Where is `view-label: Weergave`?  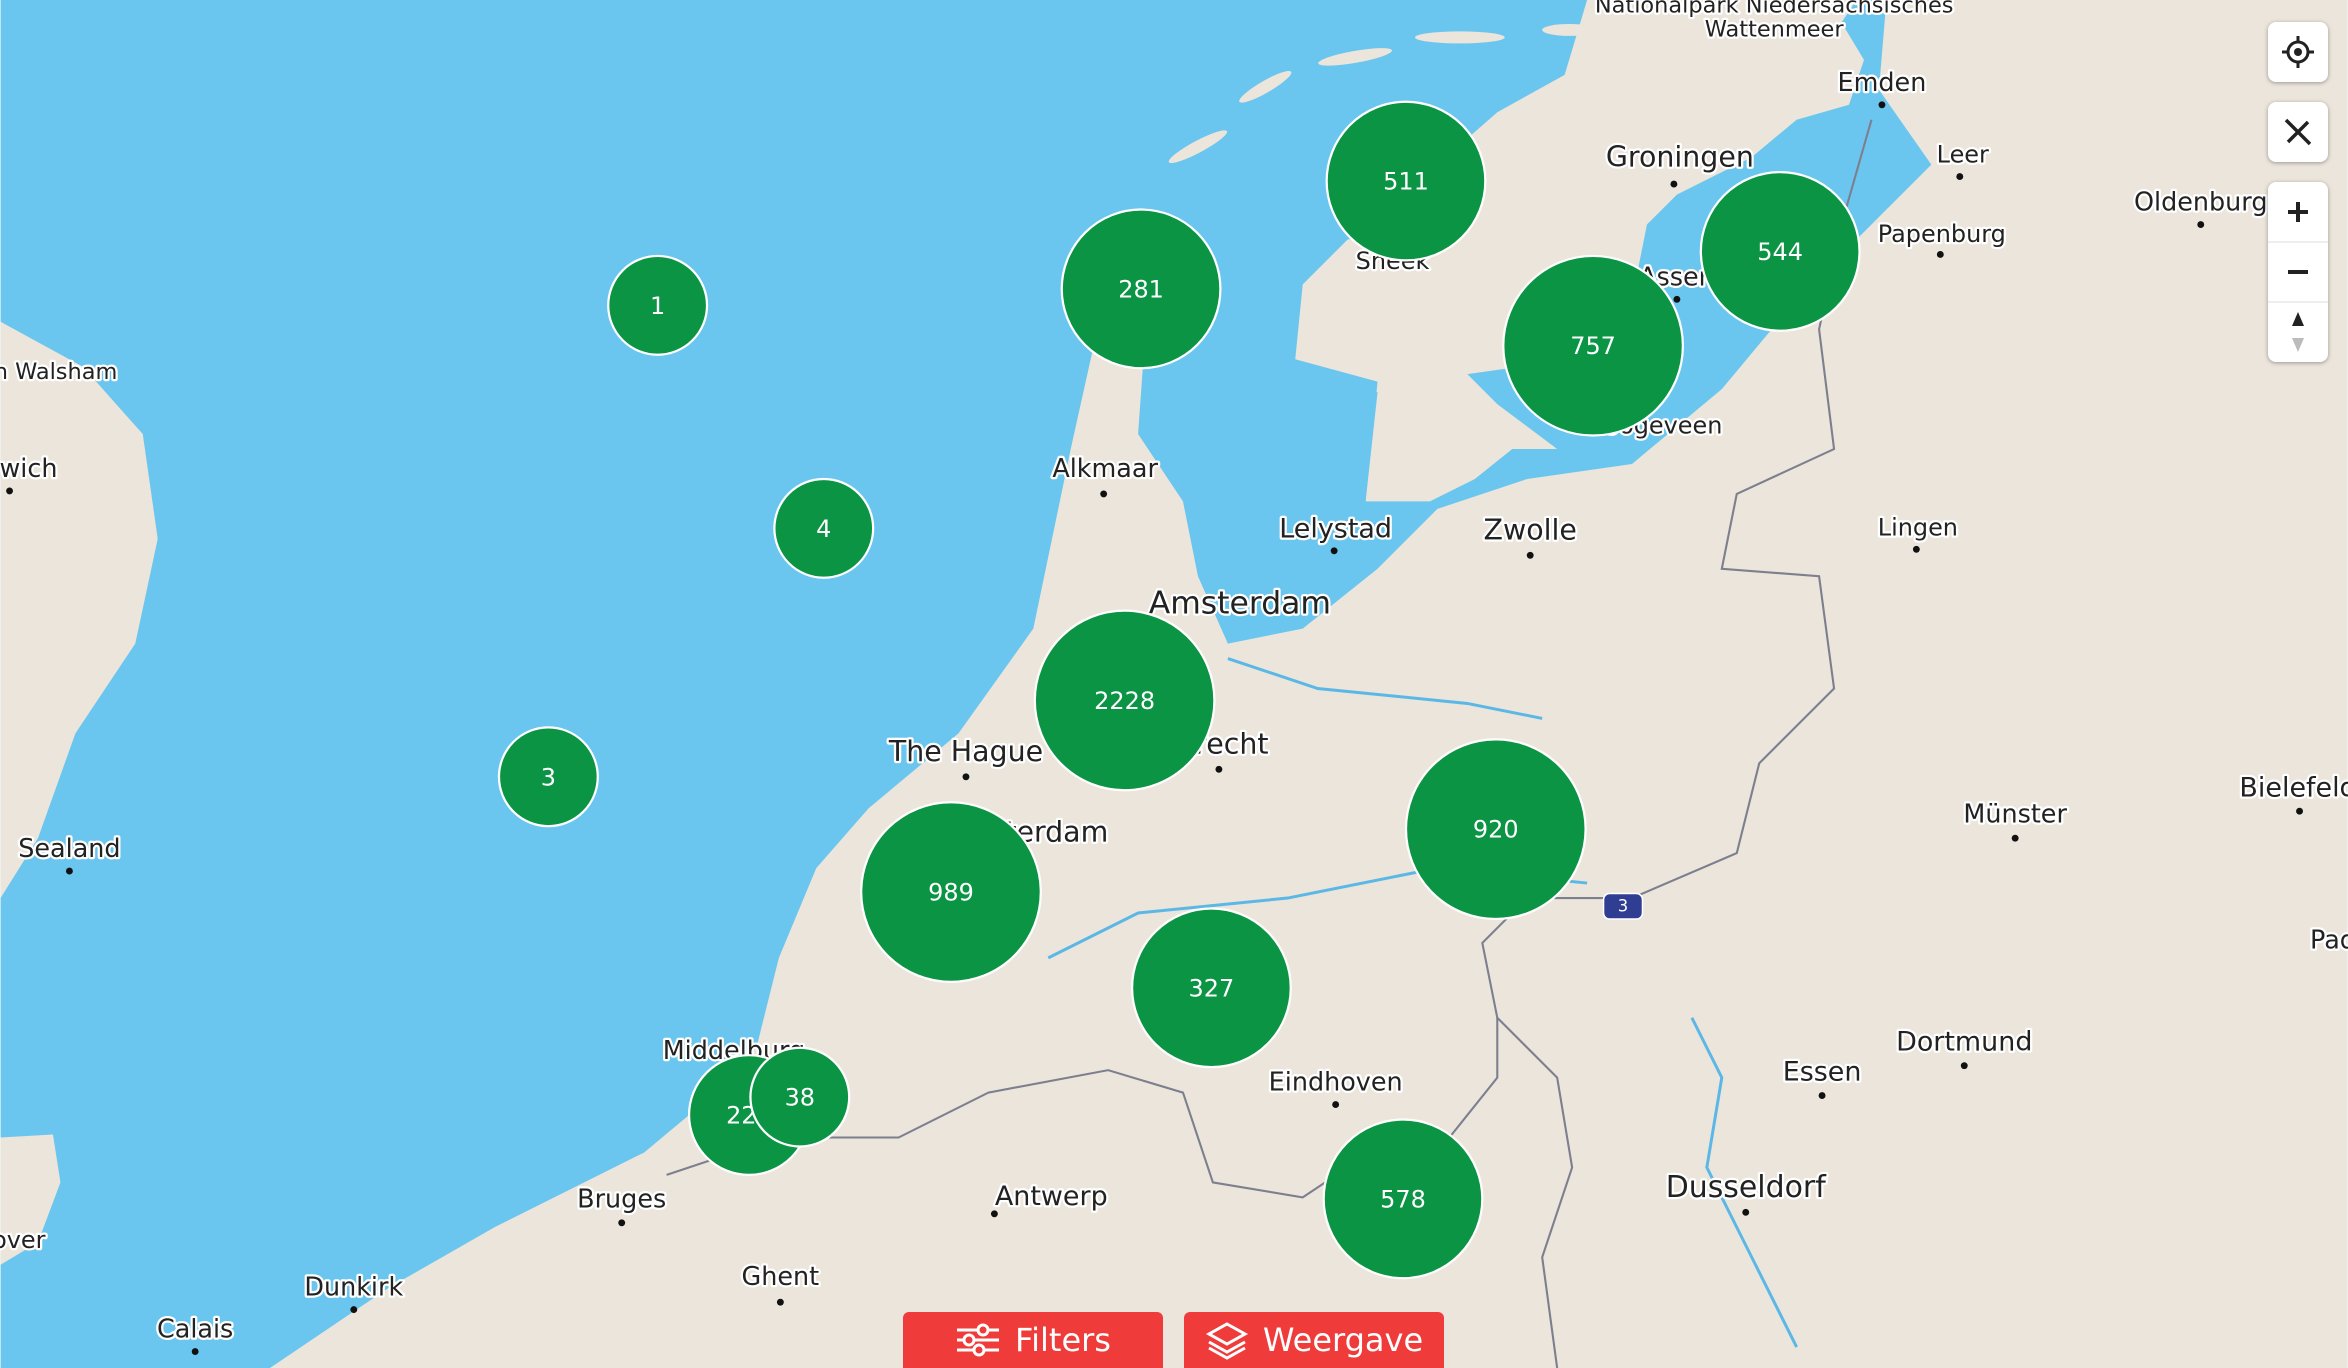 view-label: Weergave is located at coordinates (1343, 1340).